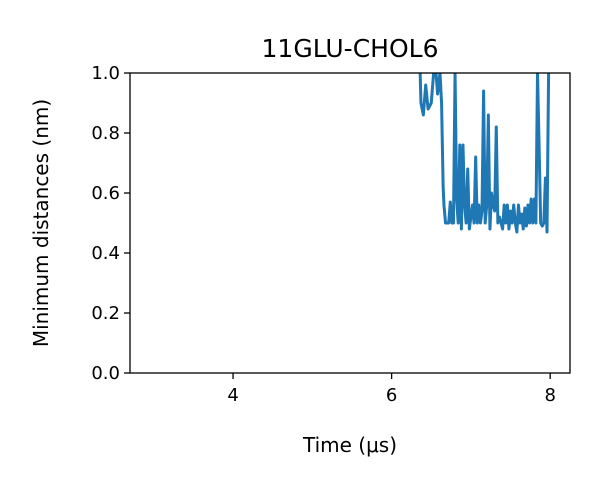 This screenshot has height=500, width=600. I want to click on y-tick-label: 0.0, so click(105, 373).